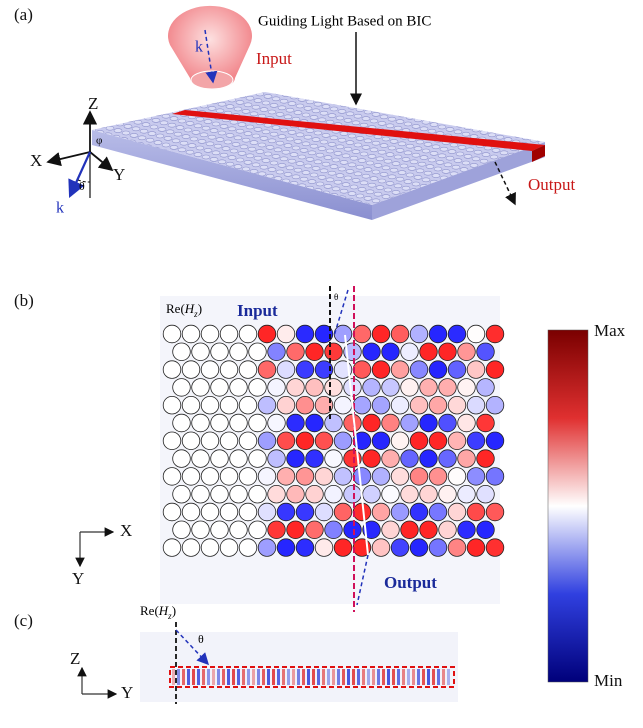  Describe the element at coordinates (80, 154) in the screenshot. I see `coordinate-axes` at that location.